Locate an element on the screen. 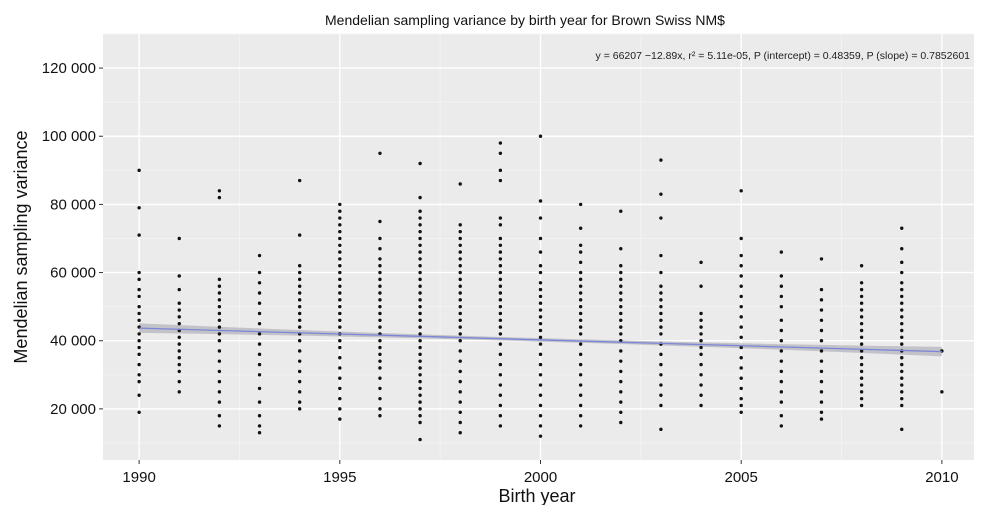  x-tick-label: 2000 is located at coordinates (540, 477).